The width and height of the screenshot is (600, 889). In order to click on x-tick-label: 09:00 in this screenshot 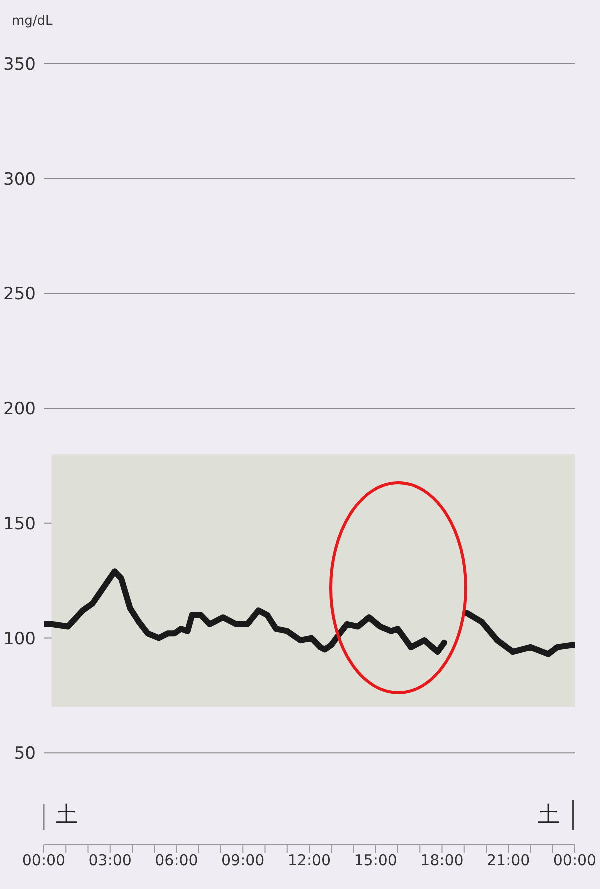, I will do `click(243, 861)`.